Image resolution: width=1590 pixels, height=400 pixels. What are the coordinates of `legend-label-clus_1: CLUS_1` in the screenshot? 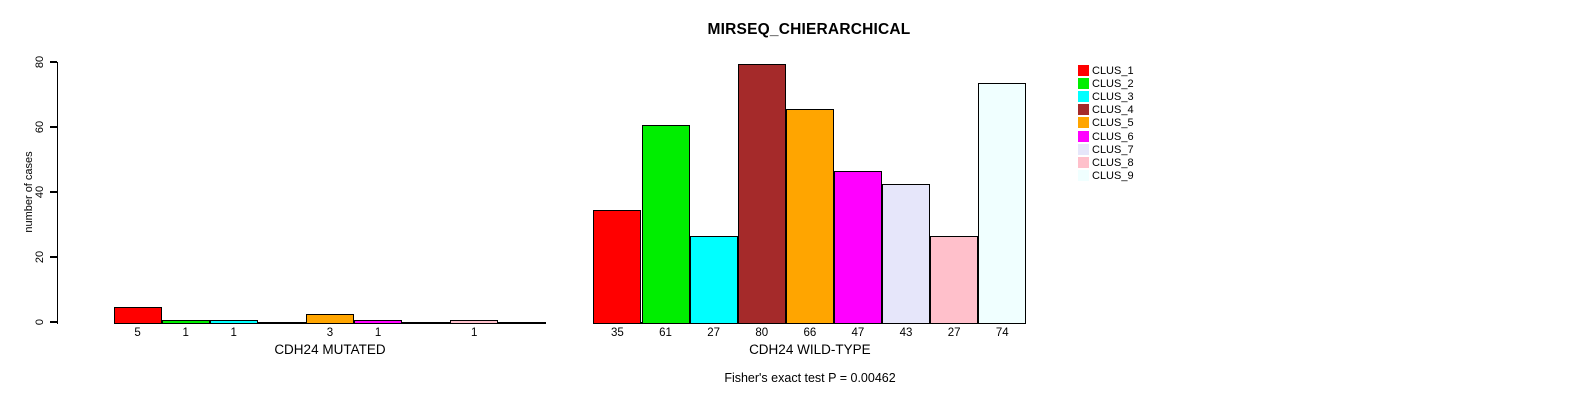 It's located at (1113, 71).